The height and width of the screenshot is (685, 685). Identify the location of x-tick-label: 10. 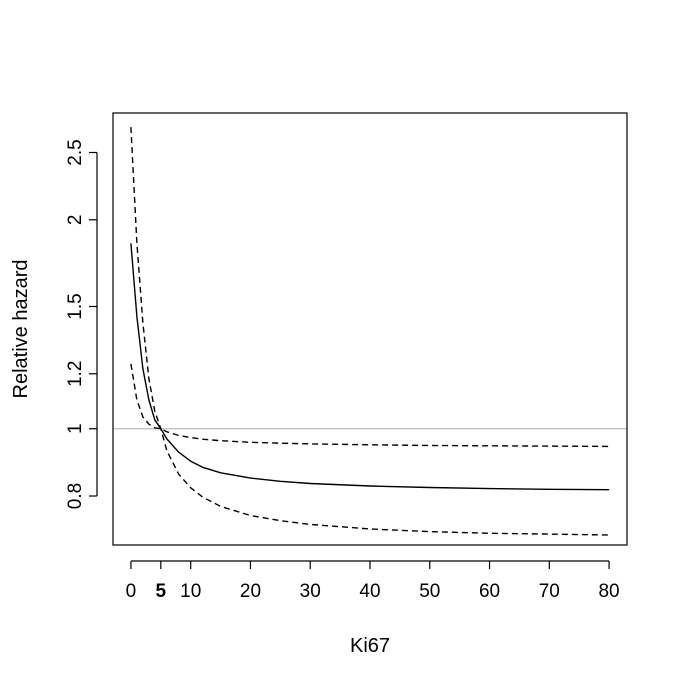
(190, 591).